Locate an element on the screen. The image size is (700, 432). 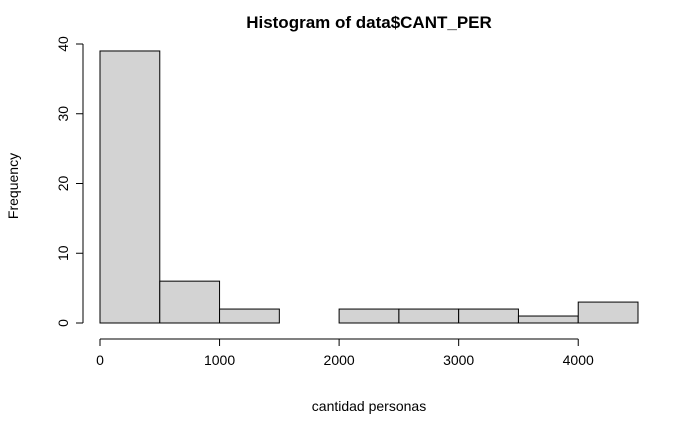
y-axis: 0 10 20 30 40 is located at coordinates (69, 181).